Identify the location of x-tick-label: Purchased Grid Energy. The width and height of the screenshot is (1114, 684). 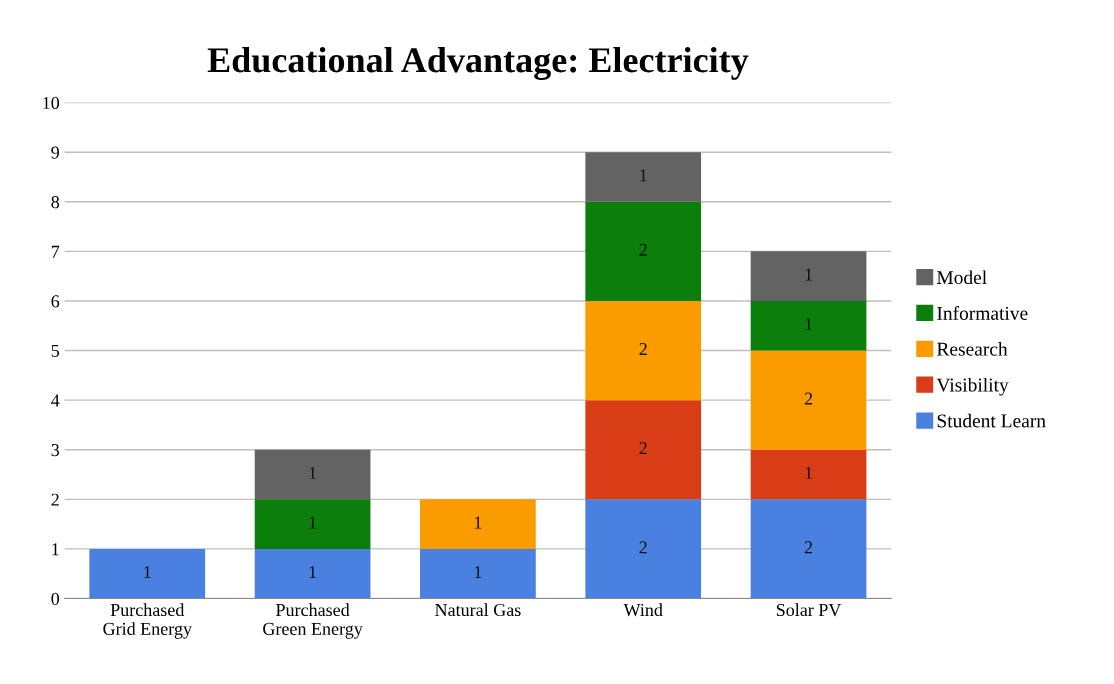
(147, 621).